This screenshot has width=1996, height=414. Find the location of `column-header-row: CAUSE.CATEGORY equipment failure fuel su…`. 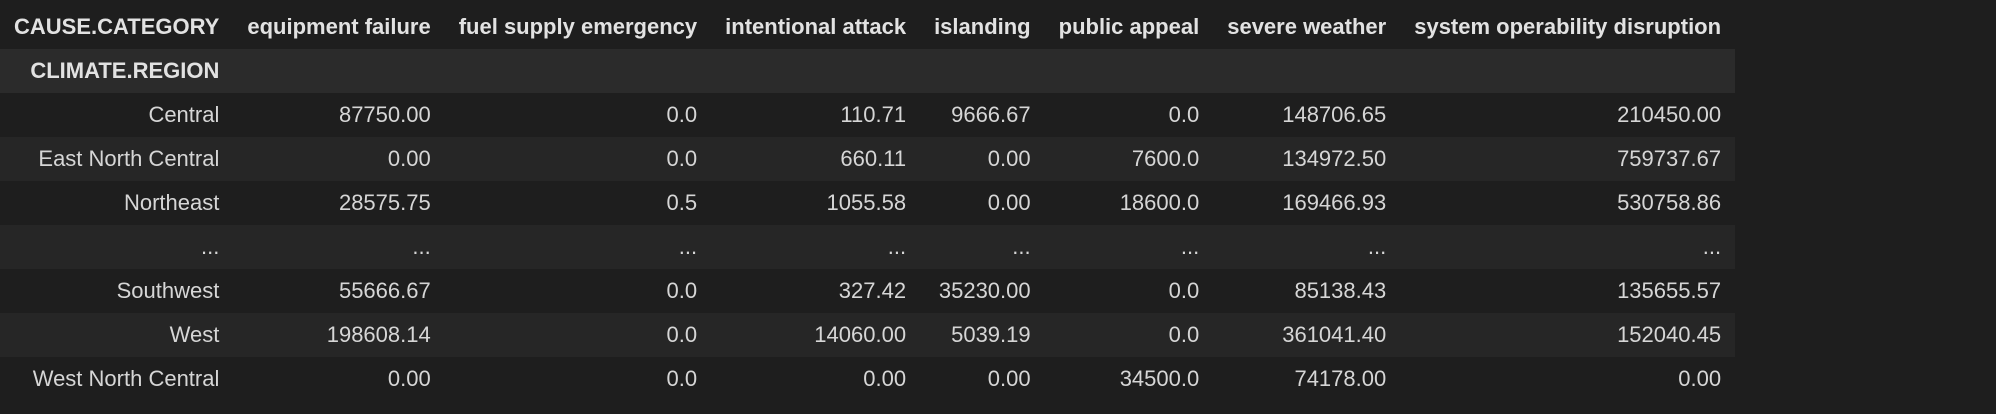

column-header-row: CAUSE.CATEGORY equipment failure fuel su… is located at coordinates (868, 27).